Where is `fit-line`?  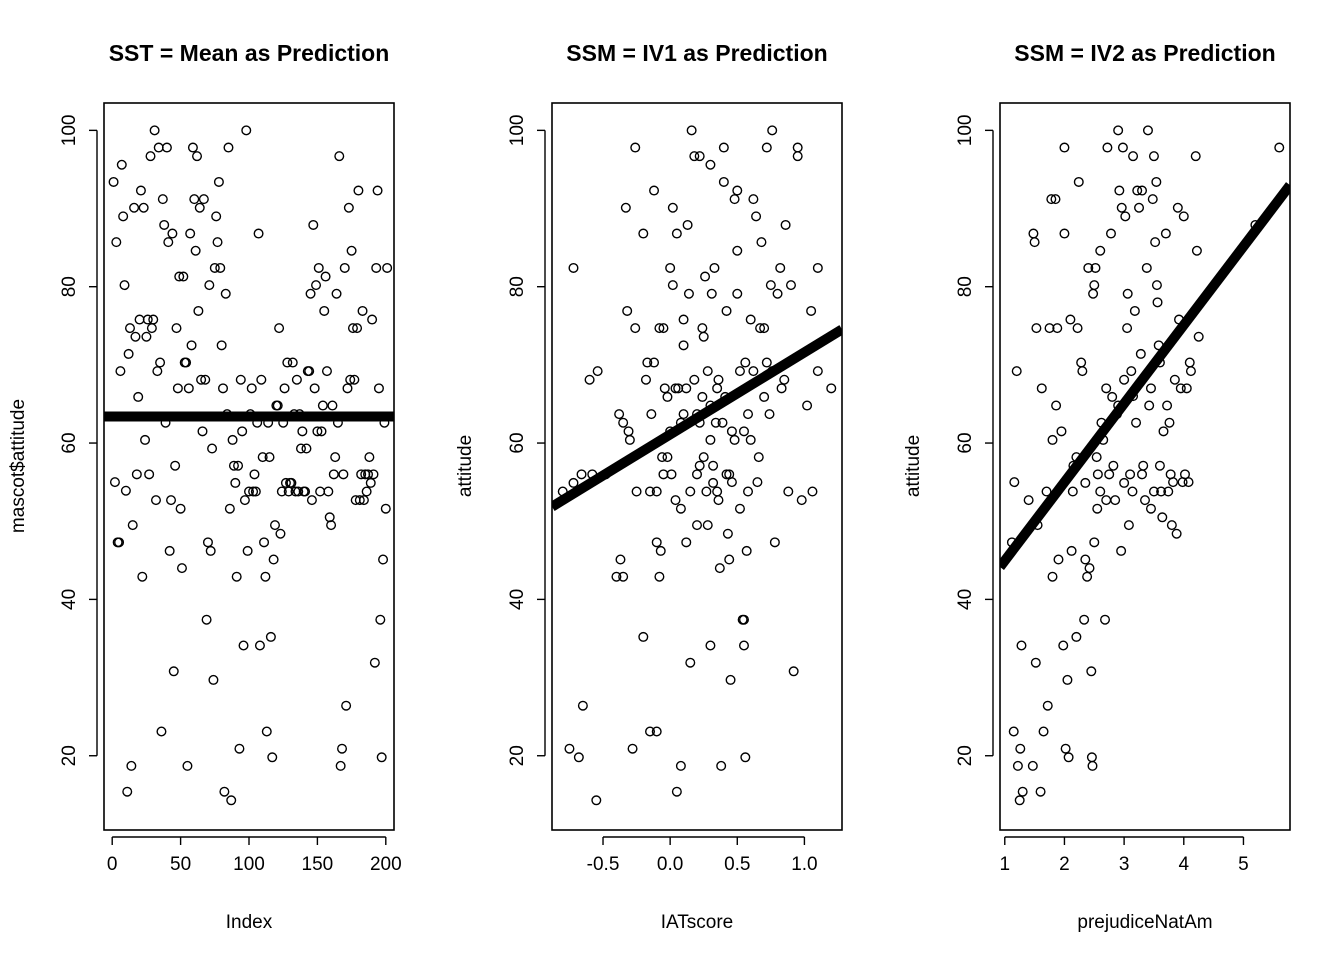
fit-line is located at coordinates (1145, 376).